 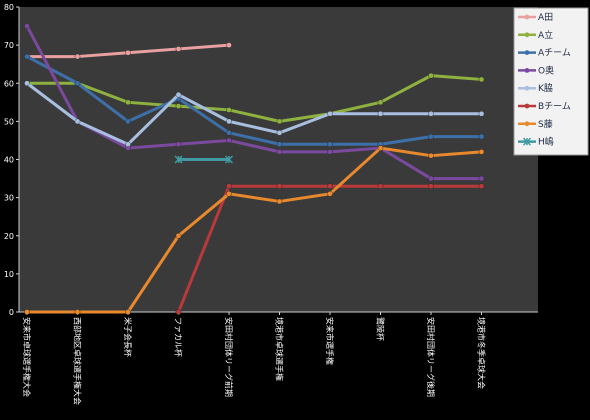 What do you see at coordinates (545, 35) in the screenshot?
I see `legend-label: A立` at bounding box center [545, 35].